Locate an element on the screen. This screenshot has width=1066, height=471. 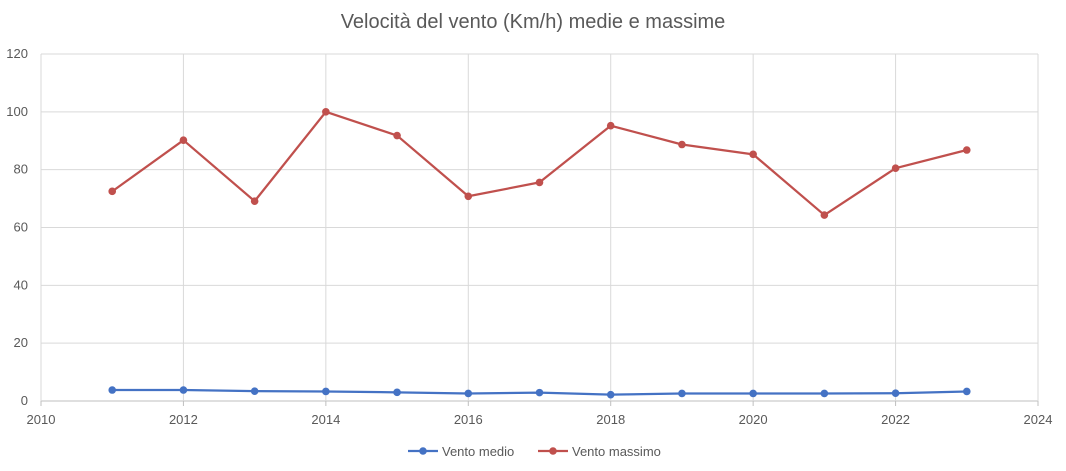
y-tick-label: 40 is located at coordinates (21, 284).